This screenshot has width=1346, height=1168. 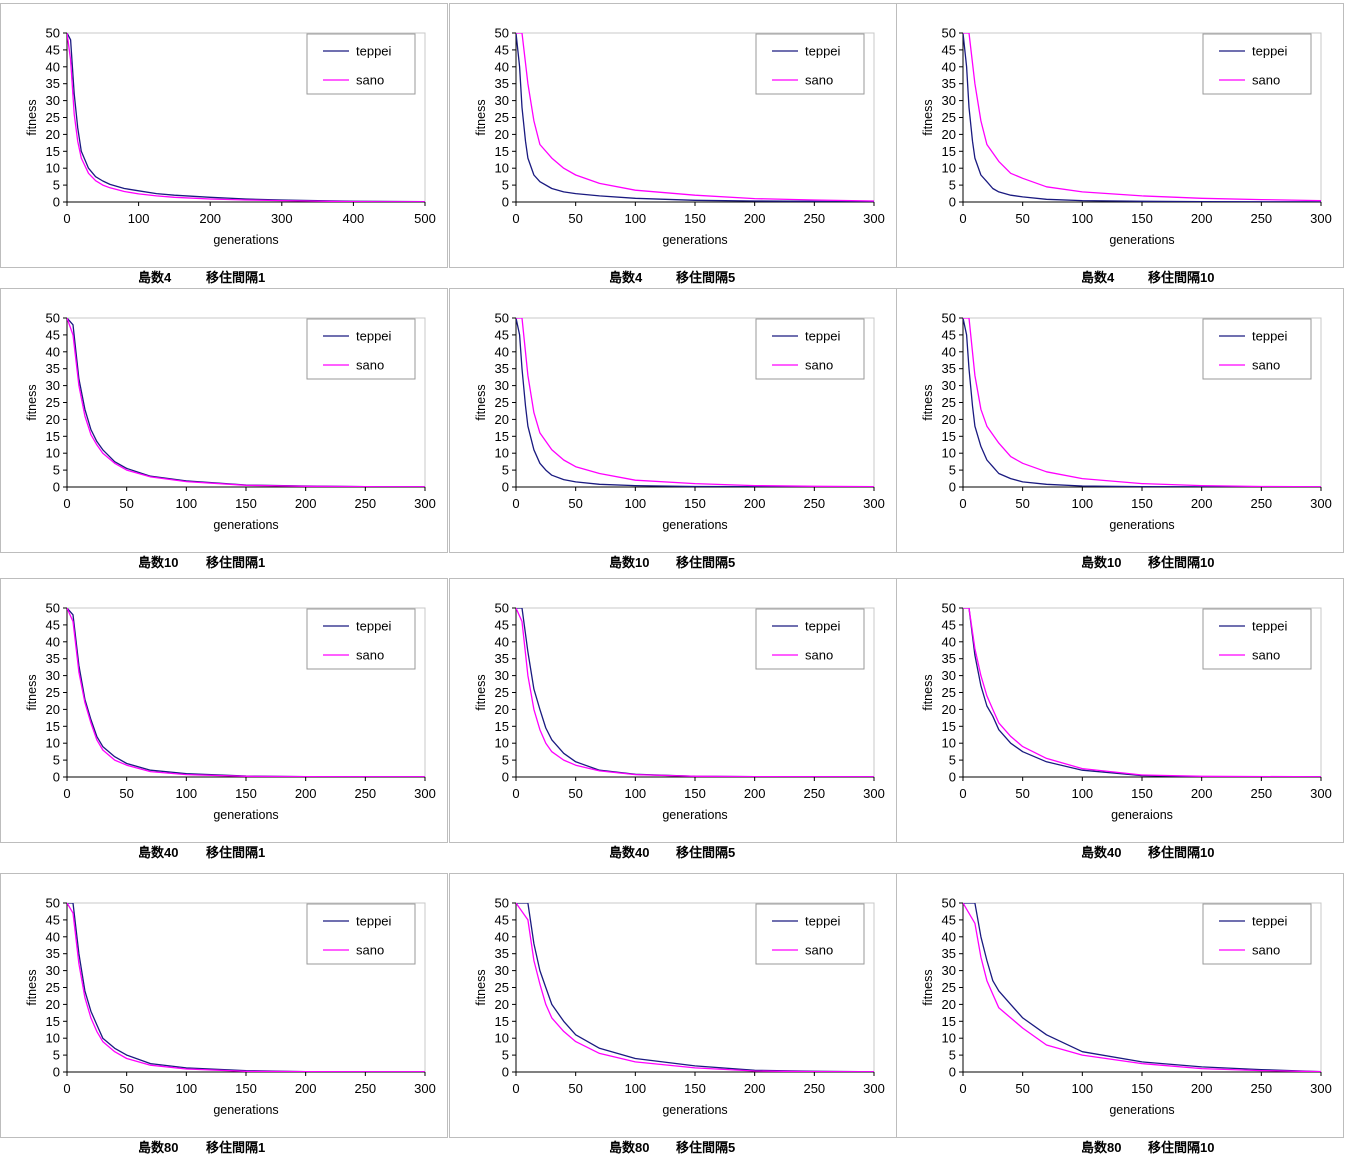 I want to click on y-tick-label: 25, so click(x=53, y=402).